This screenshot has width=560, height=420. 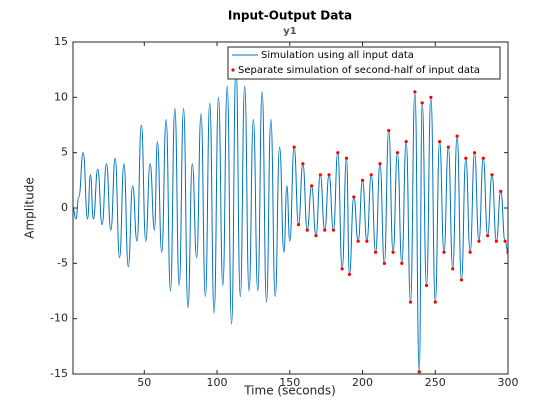 What do you see at coordinates (290, 16) in the screenshot?
I see `chart-title: Input-Output Data` at bounding box center [290, 16].